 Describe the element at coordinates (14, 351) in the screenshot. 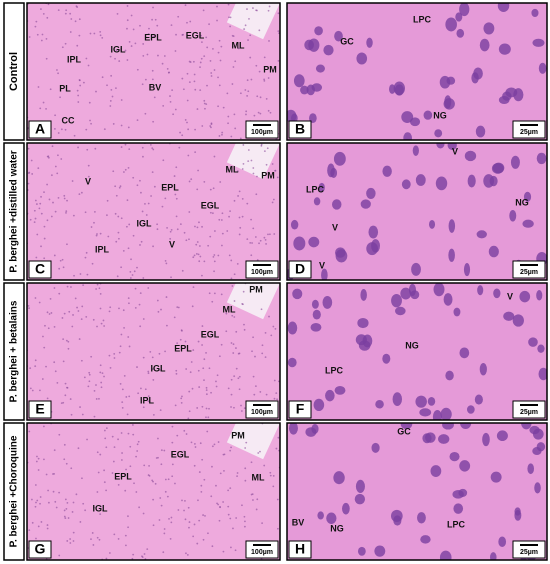

I see `row-label-box` at that location.